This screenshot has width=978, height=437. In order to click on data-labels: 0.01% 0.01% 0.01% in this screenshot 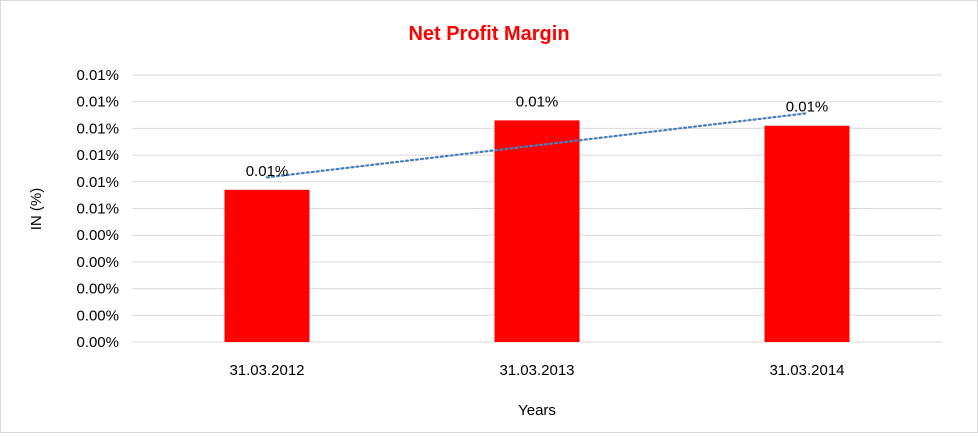, I will do `click(537, 136)`.